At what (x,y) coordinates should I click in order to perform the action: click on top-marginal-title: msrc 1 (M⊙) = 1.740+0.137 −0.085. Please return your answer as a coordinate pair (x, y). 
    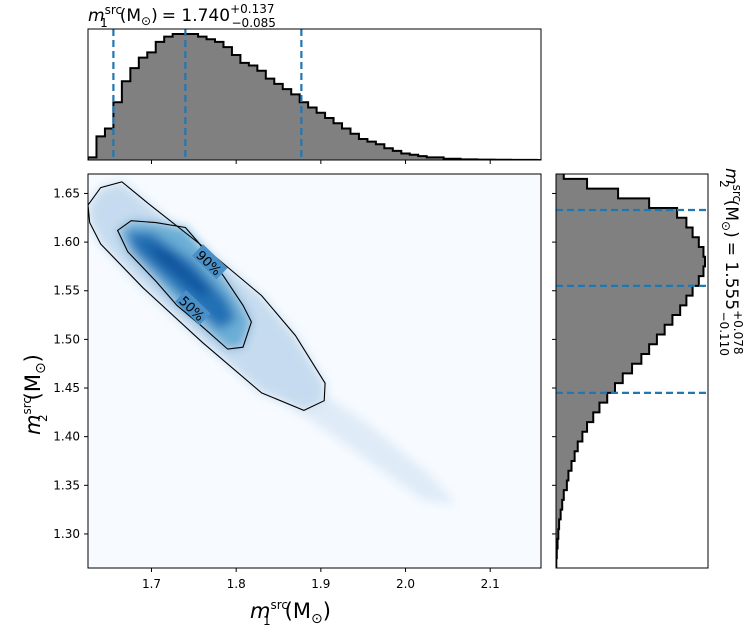
    Looking at the image, I should click on (182, 16).